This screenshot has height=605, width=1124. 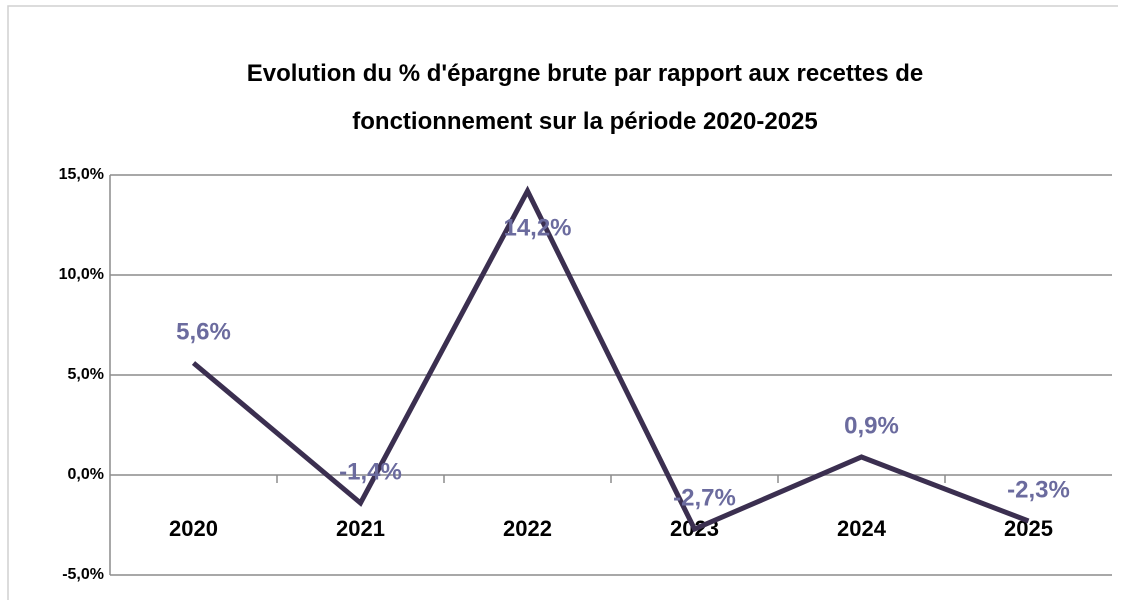 What do you see at coordinates (370, 471) in the screenshot?
I see `data-label: -1,4%` at bounding box center [370, 471].